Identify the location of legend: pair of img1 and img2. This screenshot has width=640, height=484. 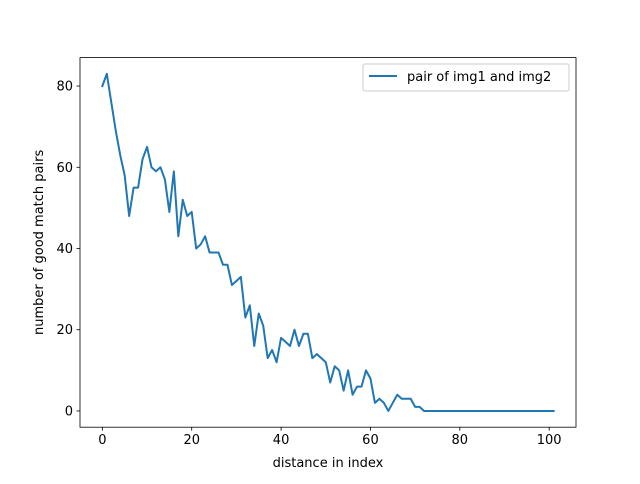
(466, 77).